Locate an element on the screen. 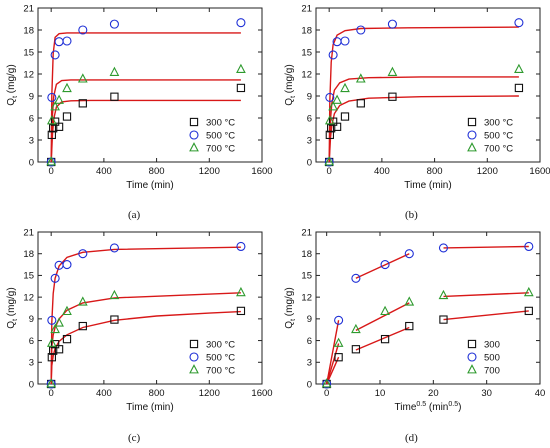 This screenshot has width=550, height=448. x-tick-label: 1600 is located at coordinates (261, 393).